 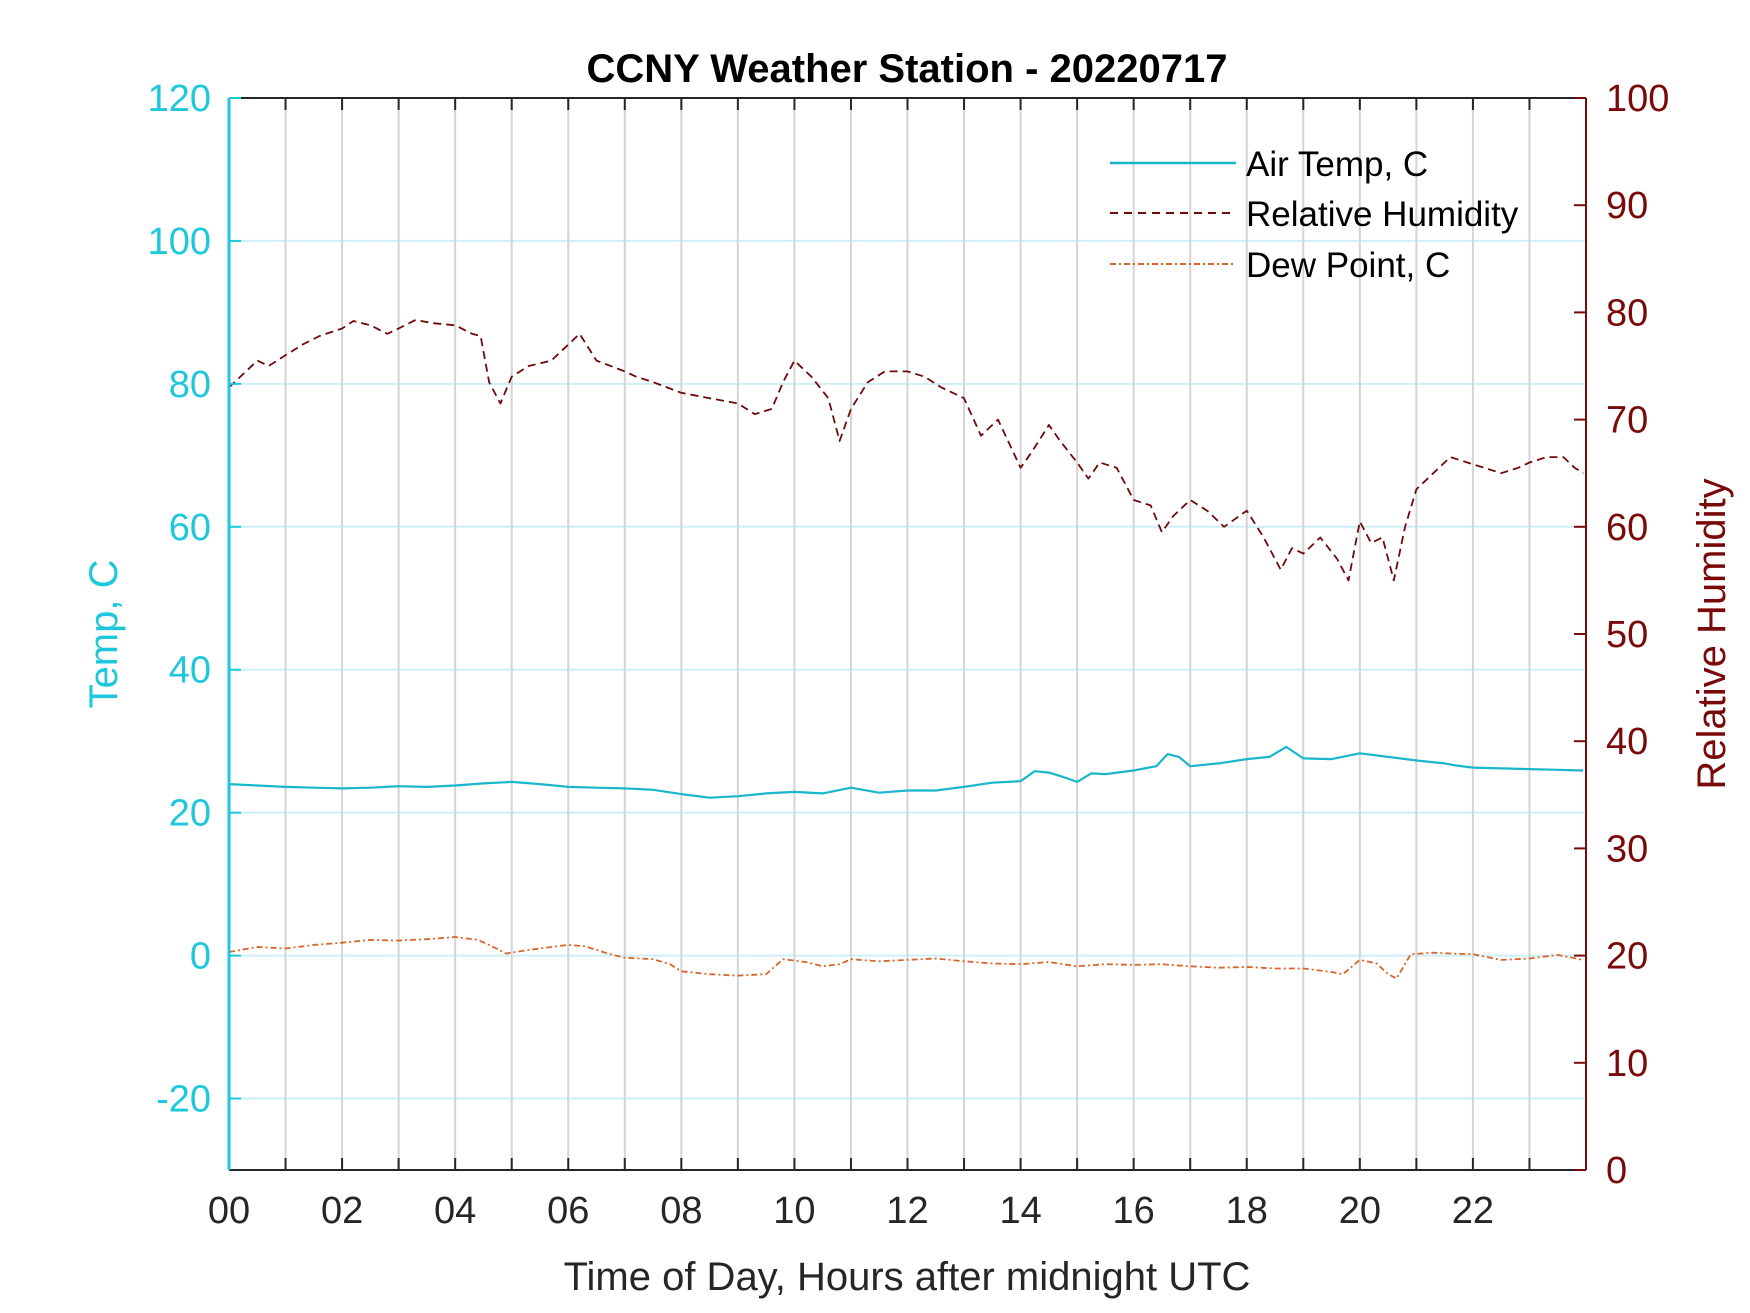 I want to click on x-tick-label: 08, so click(x=681, y=1211).